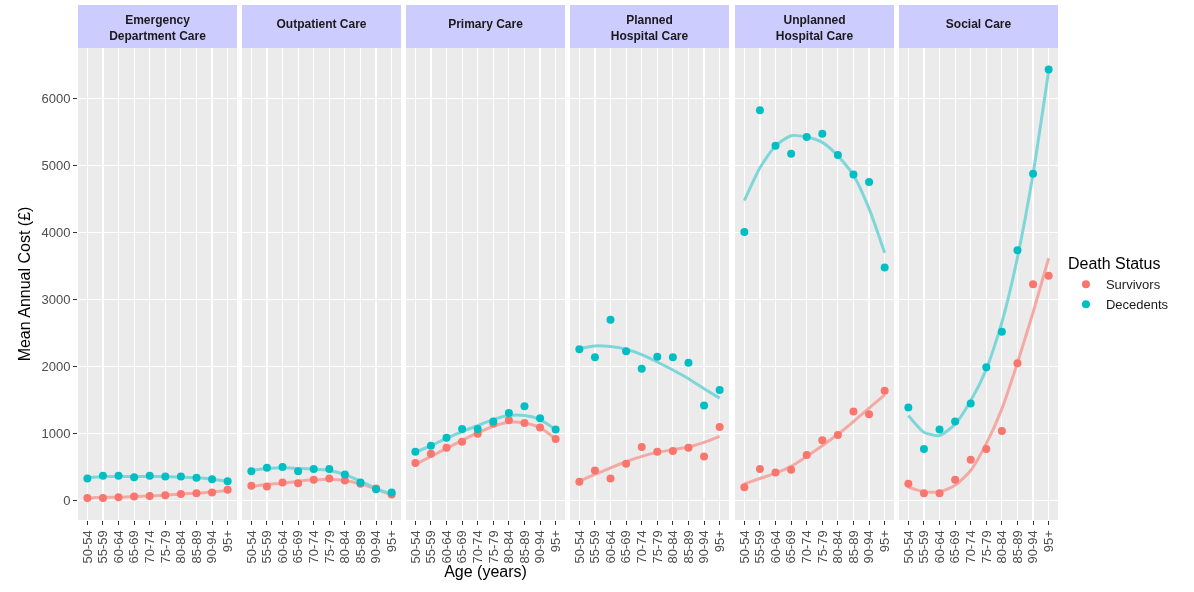 Image resolution: width=1194 pixels, height=592 pixels. Describe the element at coordinates (25, 284) in the screenshot. I see `y-axis-title: Mean Annual Cost (£)` at that location.